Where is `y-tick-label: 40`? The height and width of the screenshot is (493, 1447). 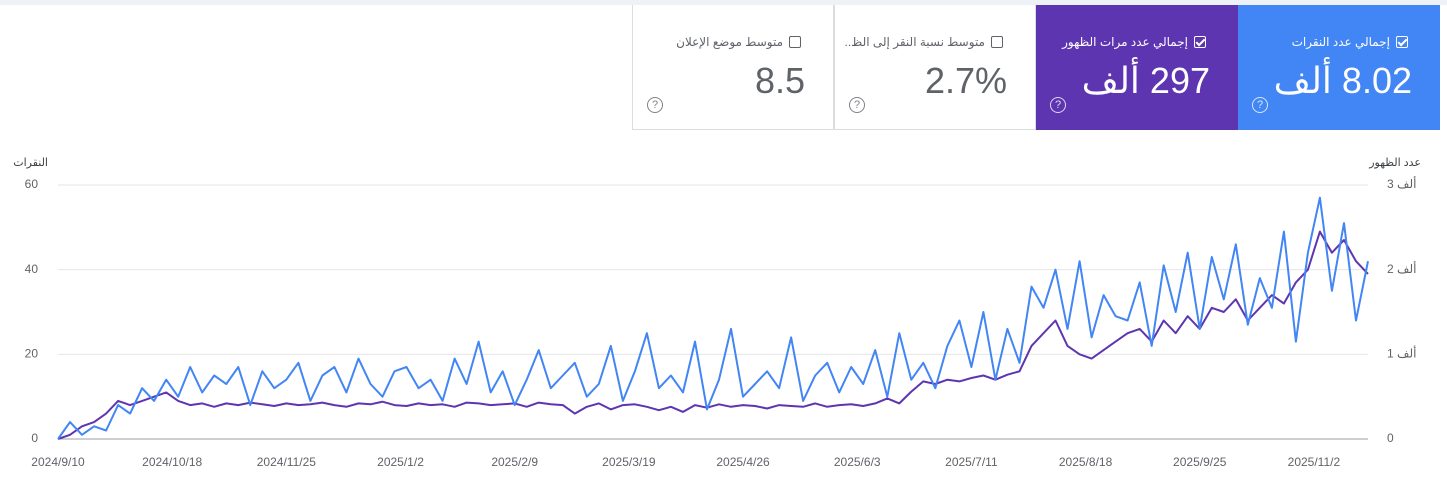 y-tick-label: 40 is located at coordinates (32, 269).